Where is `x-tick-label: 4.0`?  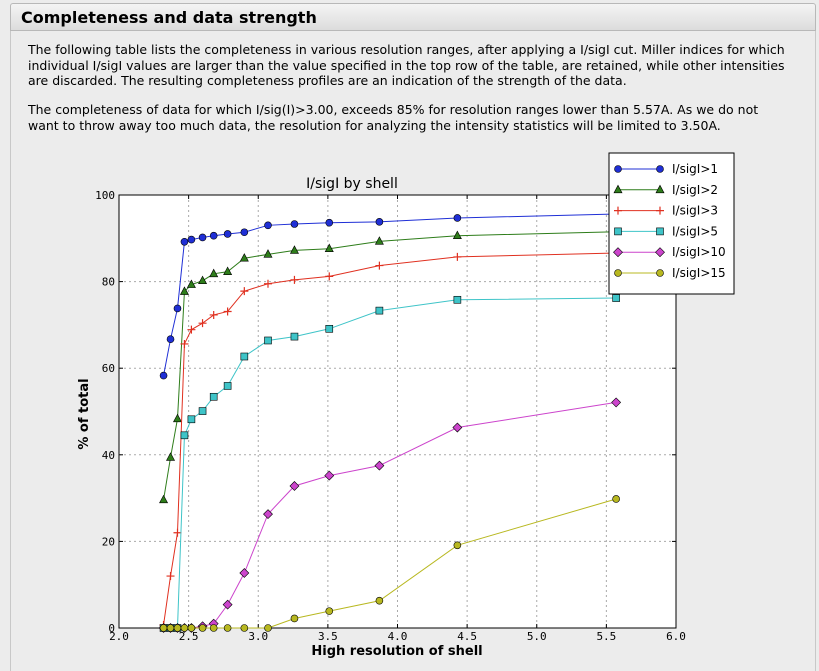 x-tick-label: 4.0 is located at coordinates (398, 636).